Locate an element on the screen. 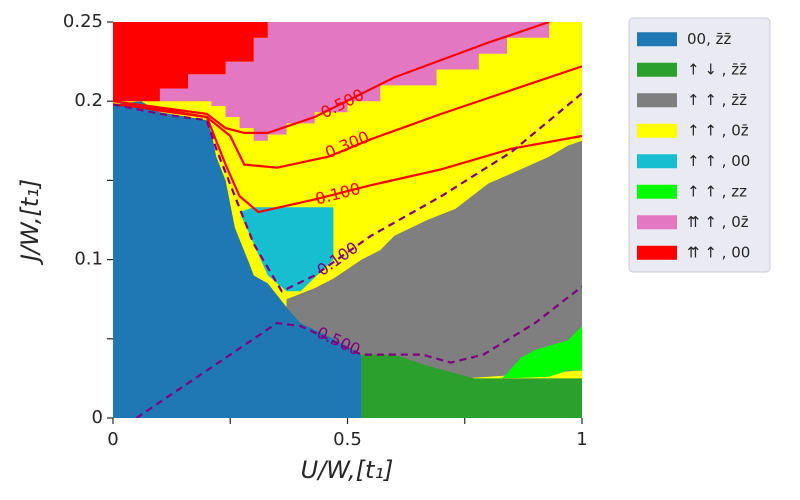 The height and width of the screenshot is (500, 800). legend-label-4: ↑ ↑ , 0z̄ is located at coordinates (718, 130).